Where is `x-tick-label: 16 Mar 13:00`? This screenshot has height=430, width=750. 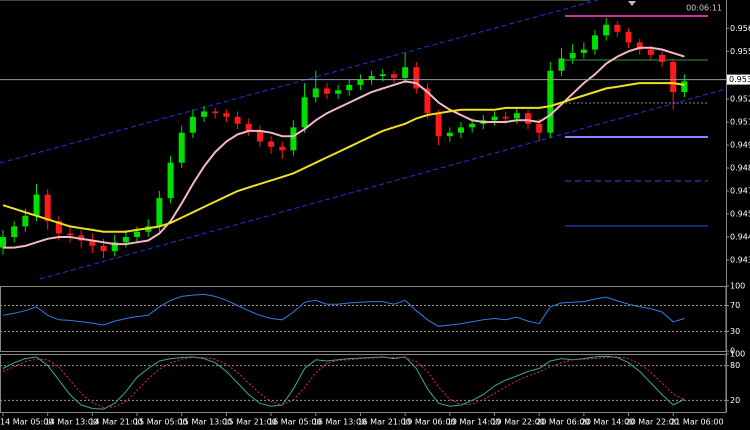 x-tick-label: 16 Mar 13:00 is located at coordinates (339, 422).